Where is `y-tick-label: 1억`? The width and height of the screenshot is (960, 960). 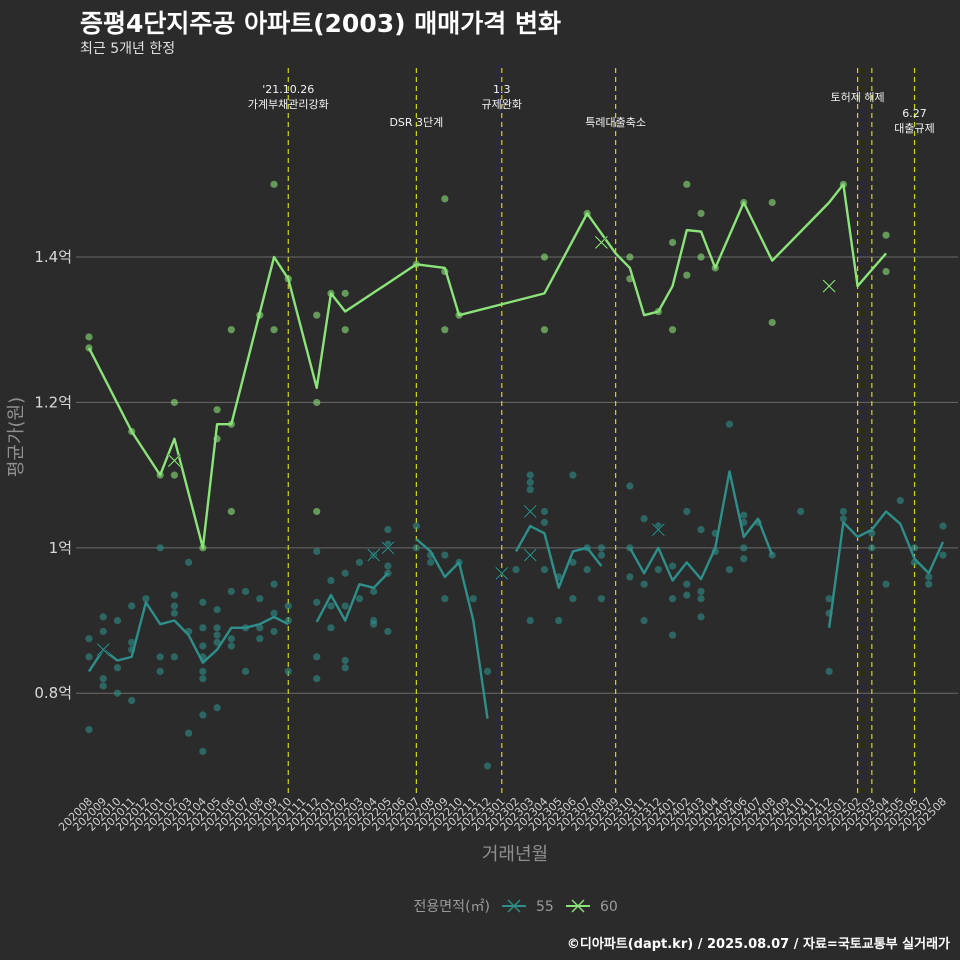
y-tick-label: 1억 is located at coordinates (60, 548).